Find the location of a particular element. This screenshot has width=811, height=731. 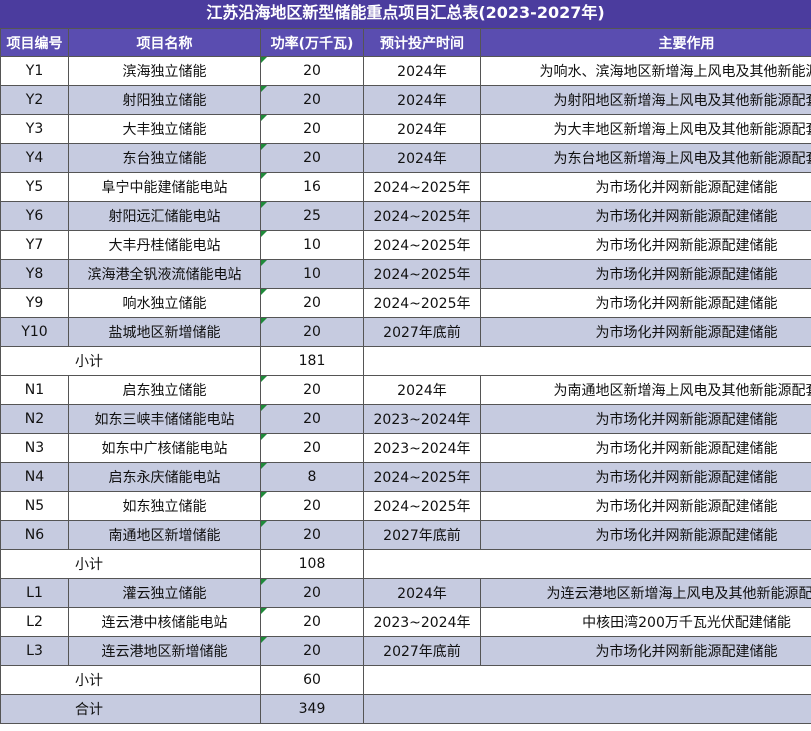

project-name: 如东独立储能 is located at coordinates (164, 506).